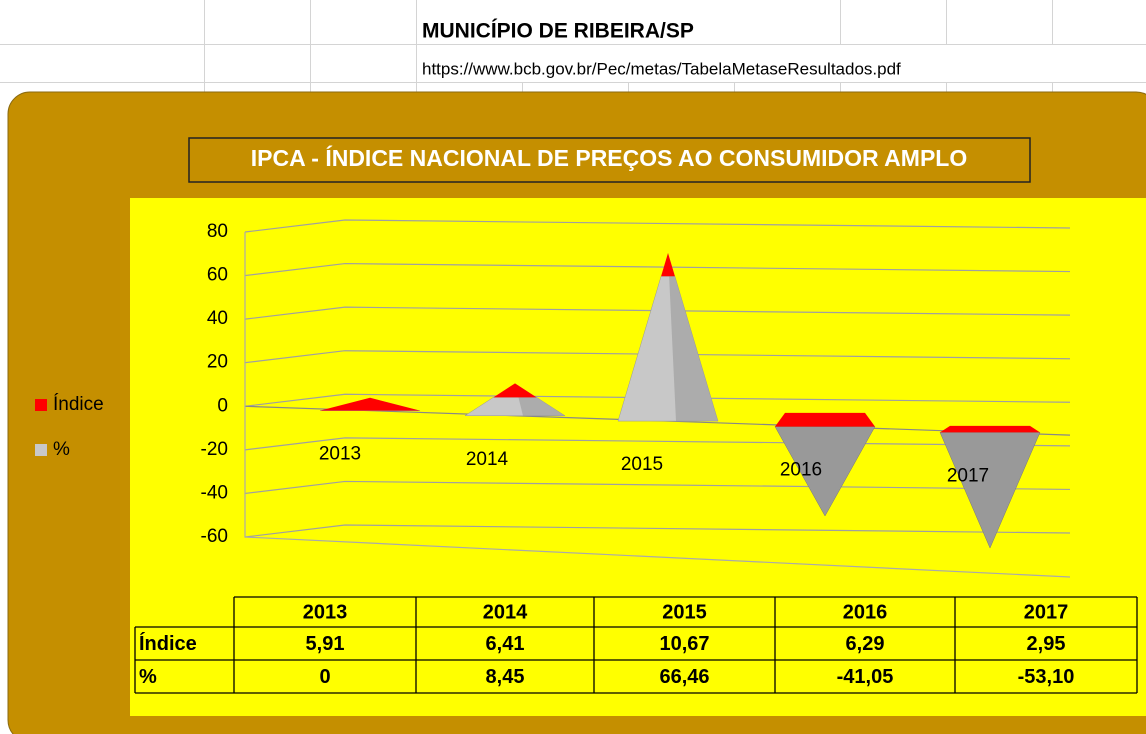  What do you see at coordinates (573, 46) in the screenshot?
I see `cell-grid` at bounding box center [573, 46].